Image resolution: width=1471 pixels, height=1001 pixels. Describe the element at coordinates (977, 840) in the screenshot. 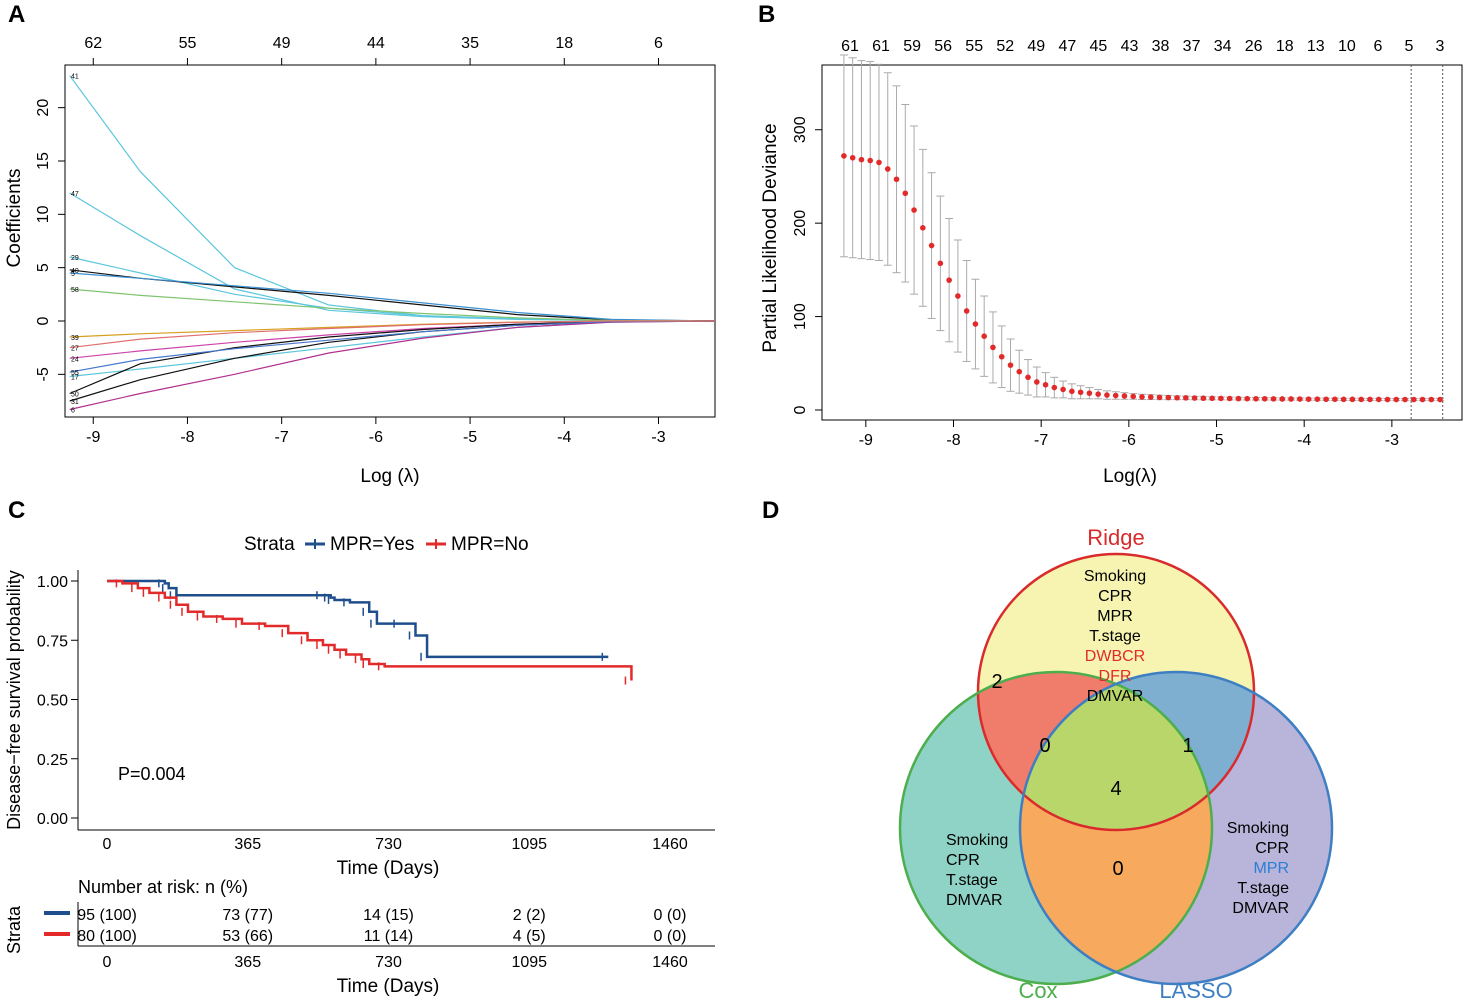

I see `cox-gene: Smoking` at that location.